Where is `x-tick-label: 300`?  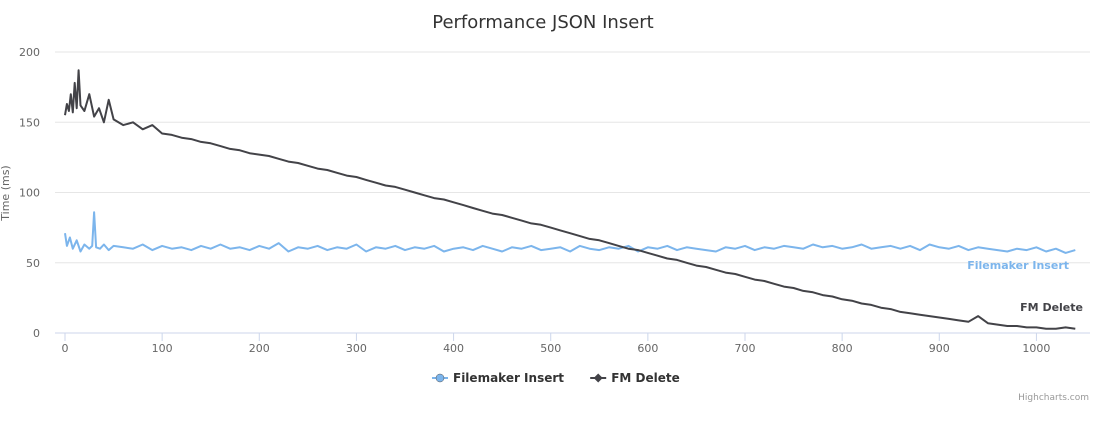
x-tick-label: 300 is located at coordinates (356, 348).